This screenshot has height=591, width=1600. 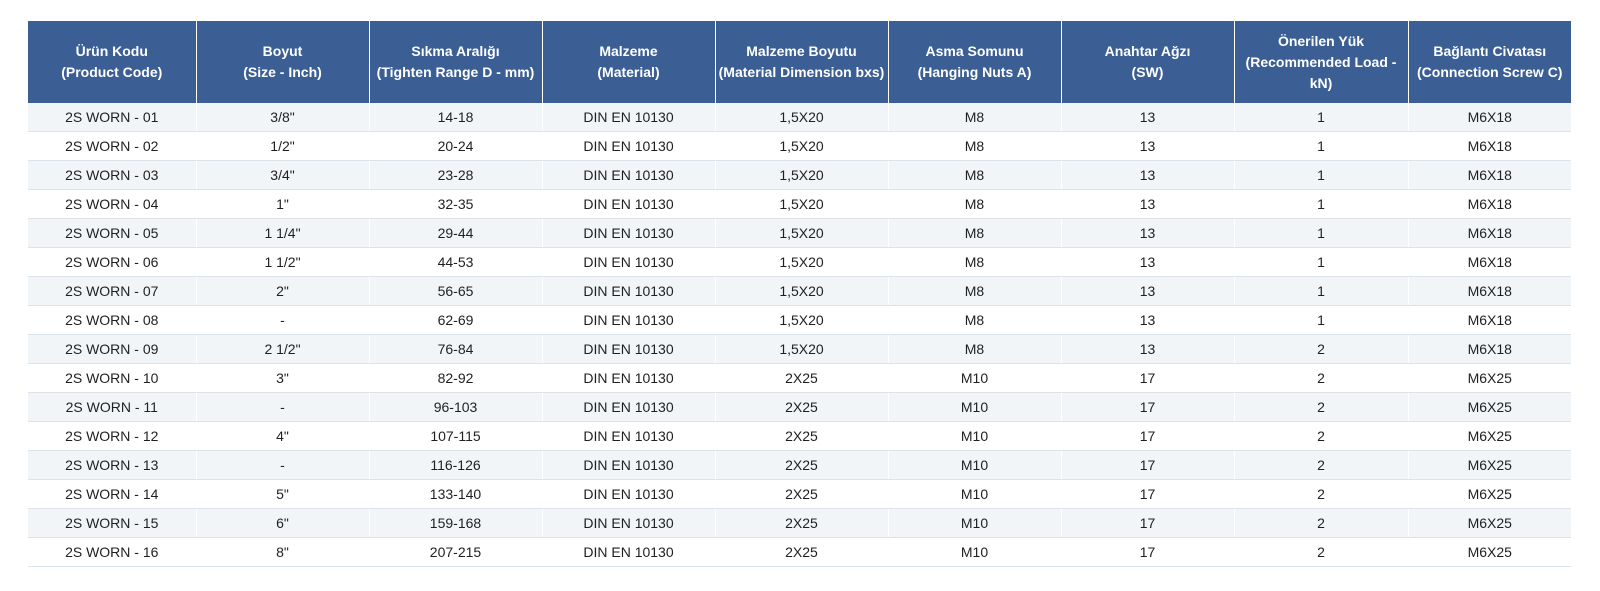 I want to click on header-label: Önerilen Yük, so click(x=1321, y=40).